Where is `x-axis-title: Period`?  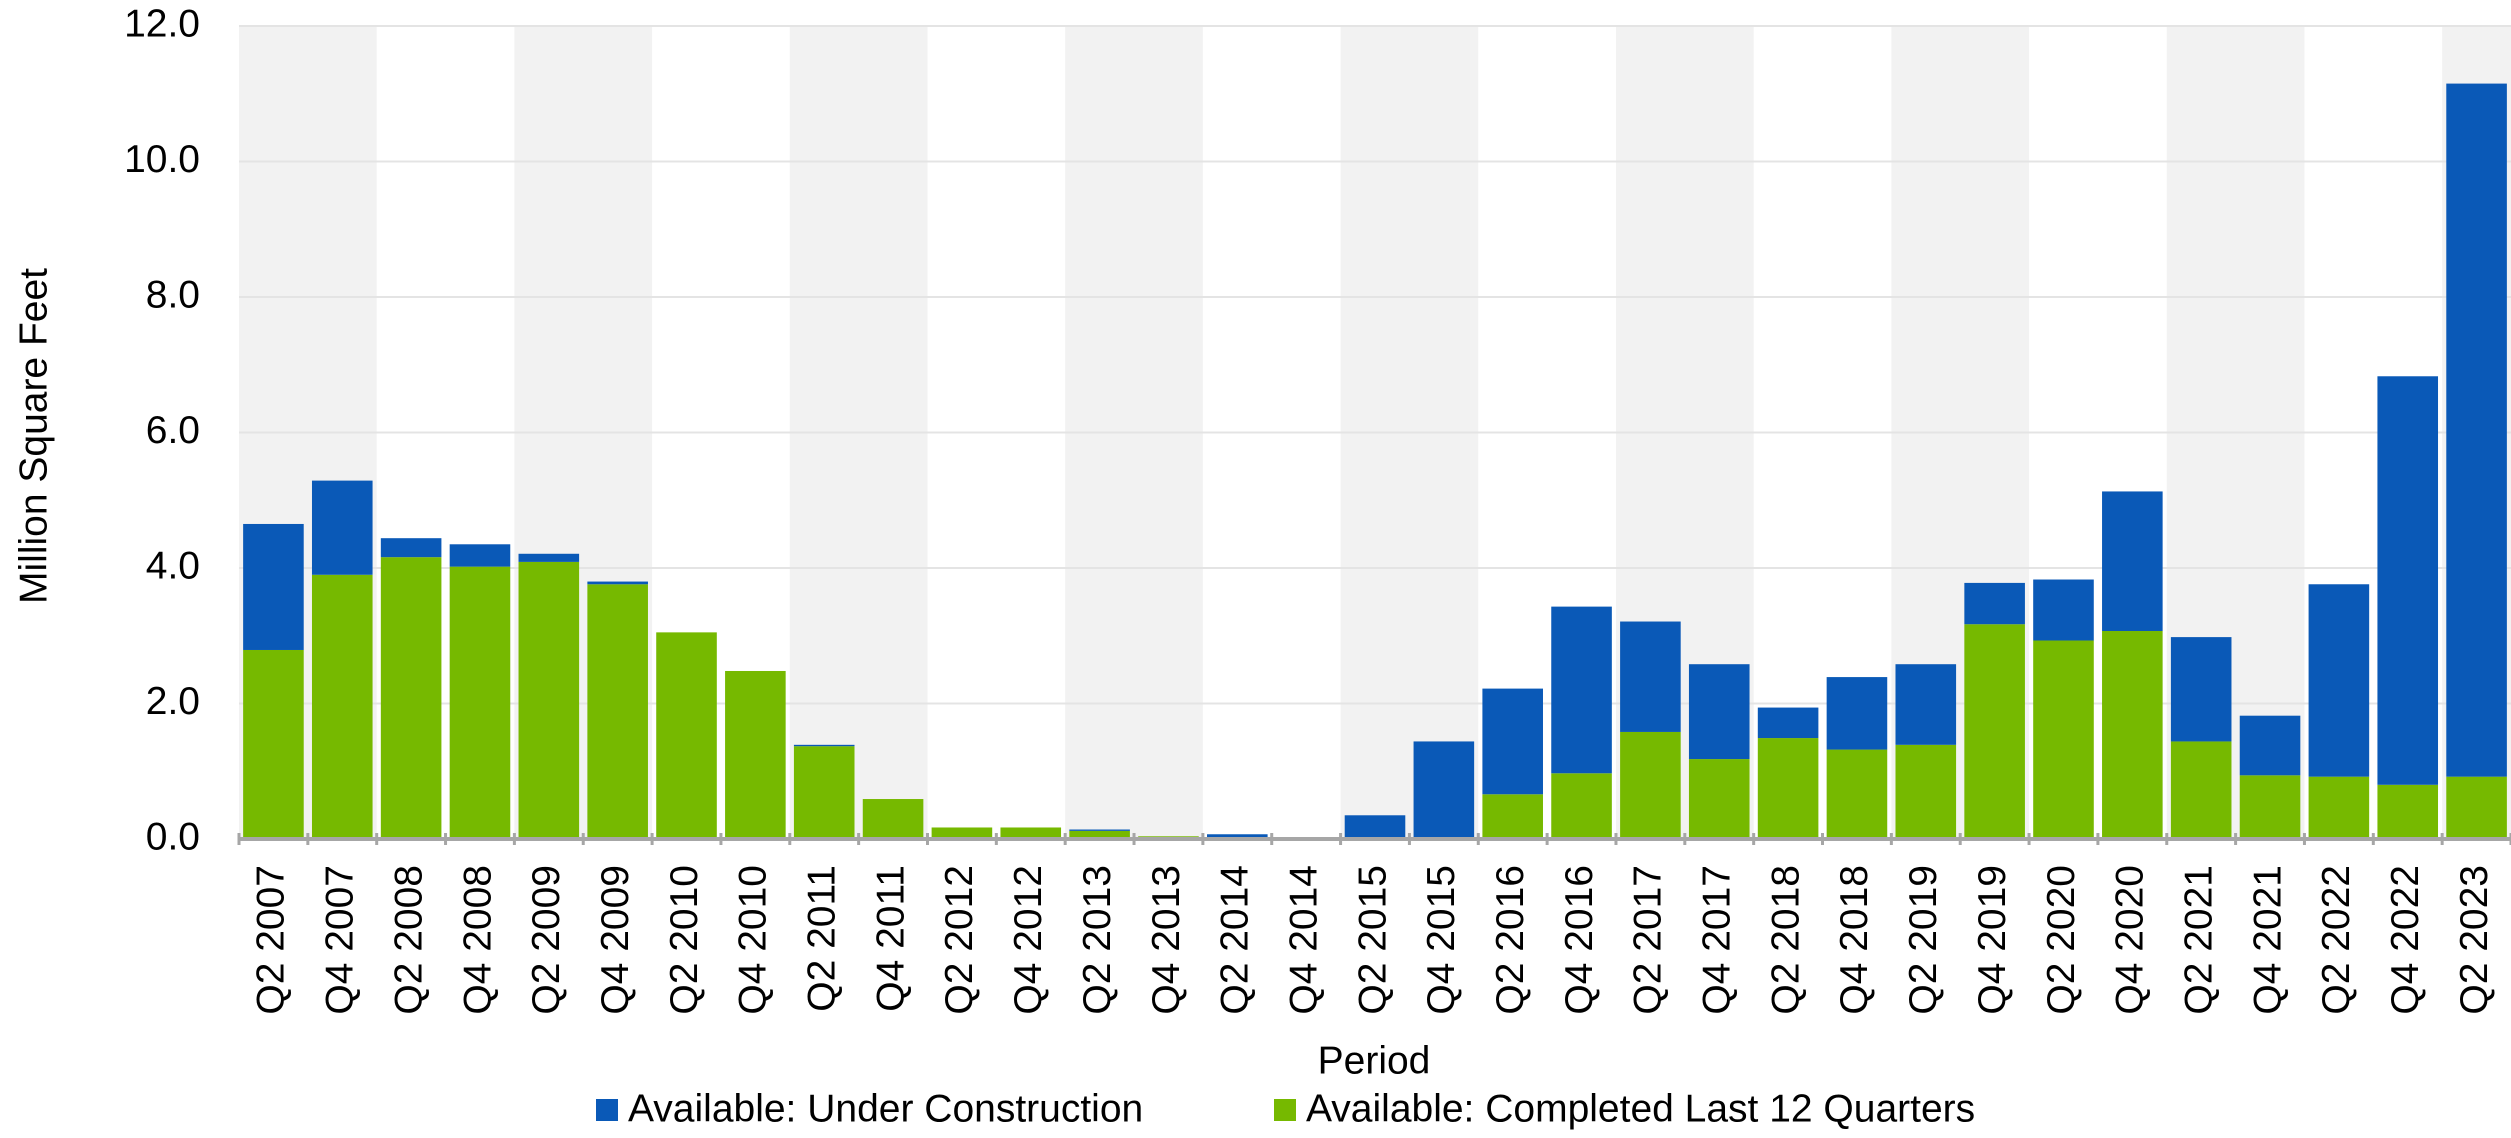
x-axis-title: Period is located at coordinates (1374, 1060).